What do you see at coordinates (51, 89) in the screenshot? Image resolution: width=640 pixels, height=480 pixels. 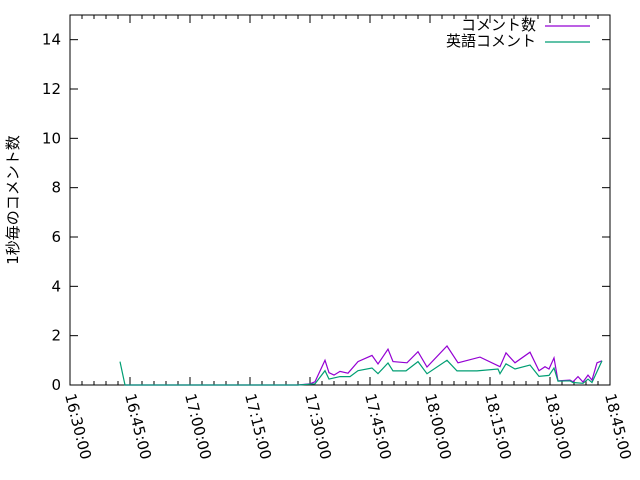 I see `y-tick-label: 12` at bounding box center [51, 89].